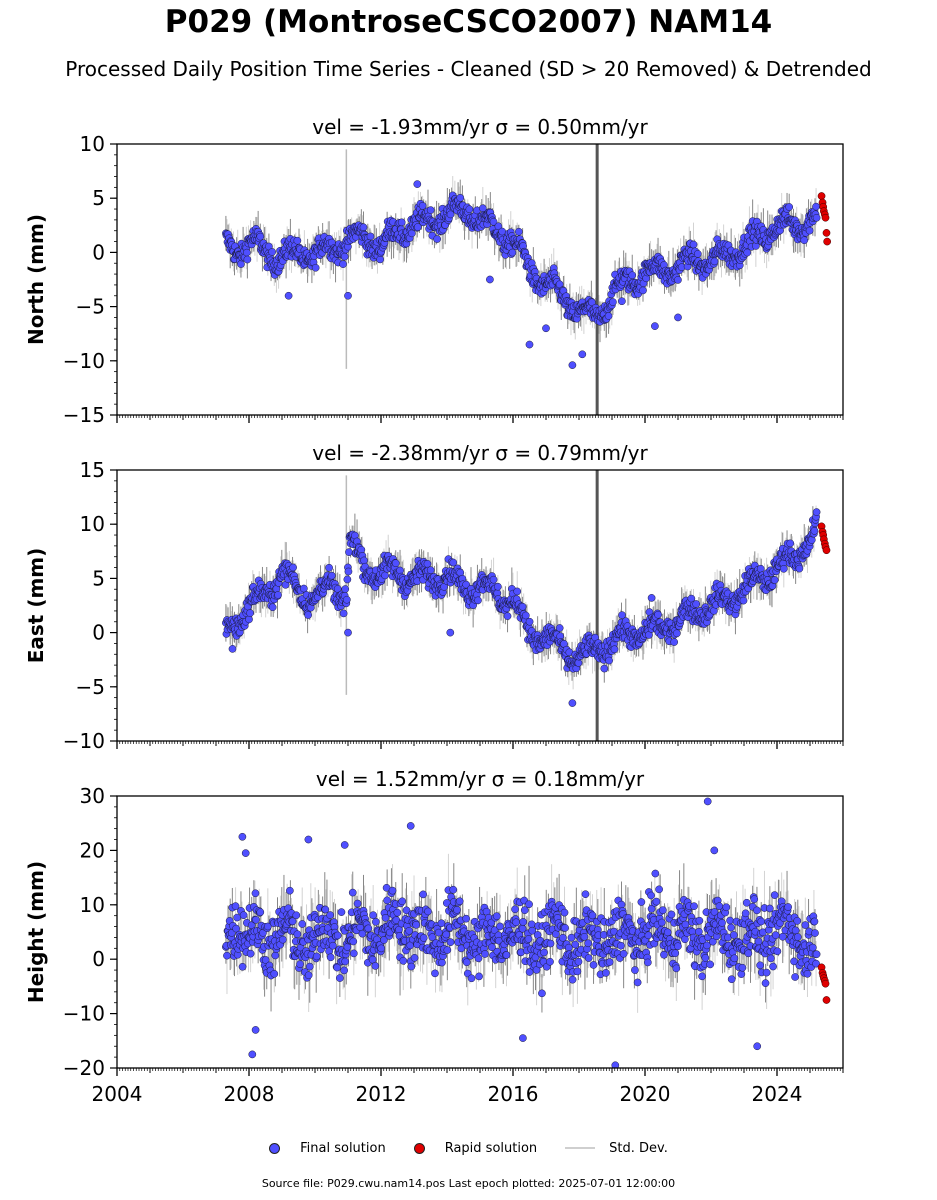 The image size is (937, 1200). What do you see at coordinates (527, 279) in the screenshot?
I see `plot-area` at bounding box center [527, 279].